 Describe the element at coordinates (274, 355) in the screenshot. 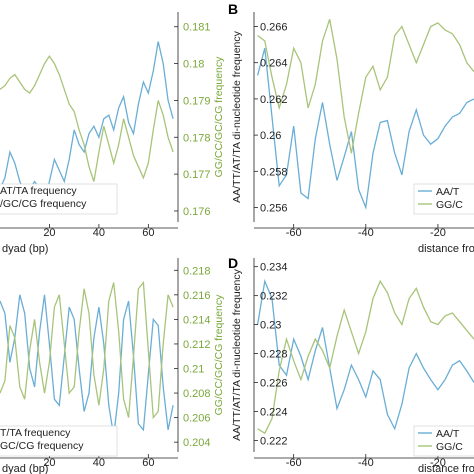

I see `y-left-tick-label: 0.228` at that location.